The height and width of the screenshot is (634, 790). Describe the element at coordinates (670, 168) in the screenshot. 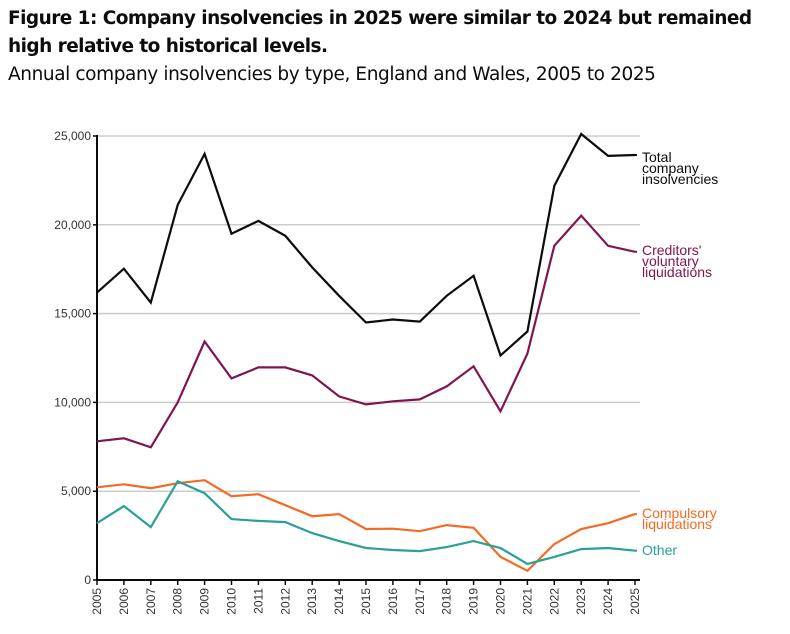

I see `series-label-line: company` at that location.